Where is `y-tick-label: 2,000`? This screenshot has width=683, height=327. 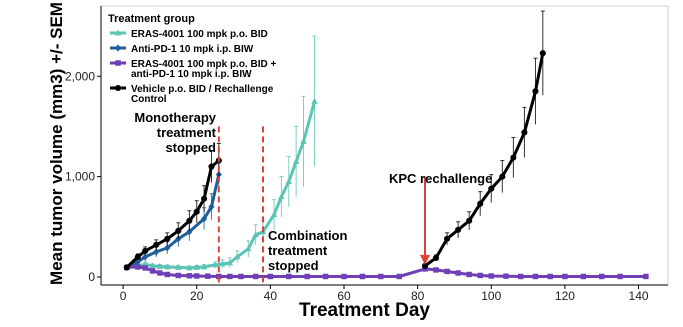 y-tick-label: 2,000 is located at coordinates (80, 76).